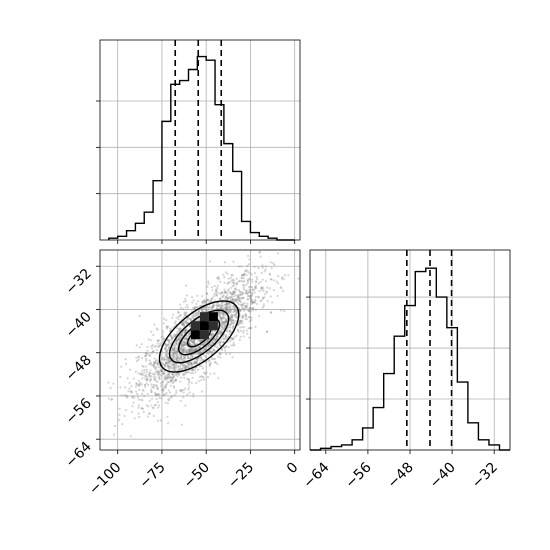 The height and width of the screenshot is (550, 550). I want to click on y-tick-label: −48, so click(79, 368).